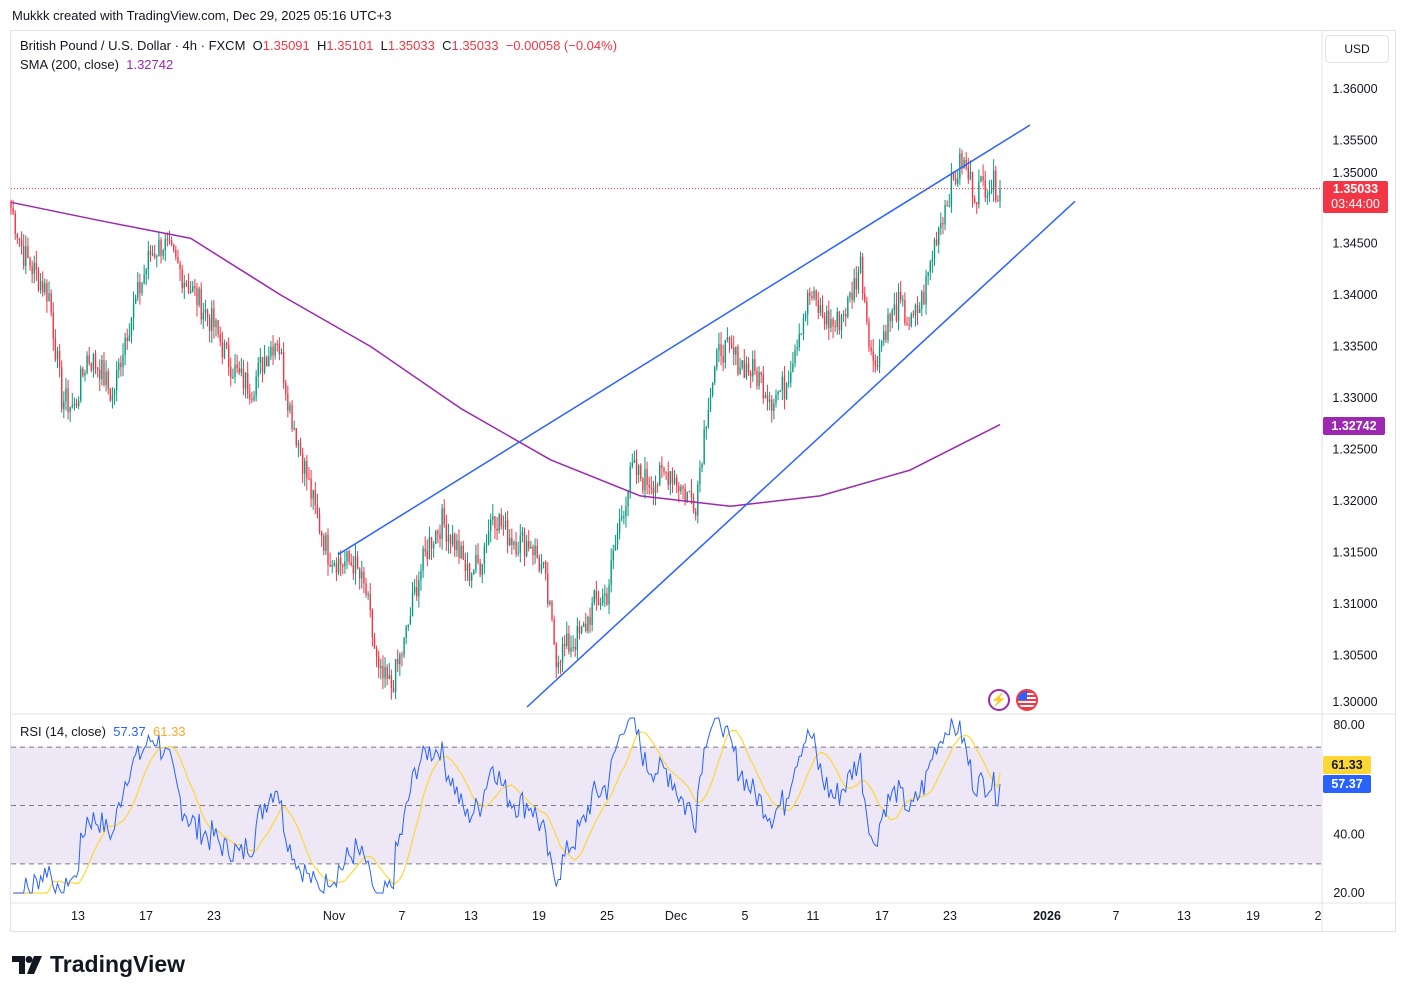  I want to click on time-tick-label: 2, so click(1318, 916).